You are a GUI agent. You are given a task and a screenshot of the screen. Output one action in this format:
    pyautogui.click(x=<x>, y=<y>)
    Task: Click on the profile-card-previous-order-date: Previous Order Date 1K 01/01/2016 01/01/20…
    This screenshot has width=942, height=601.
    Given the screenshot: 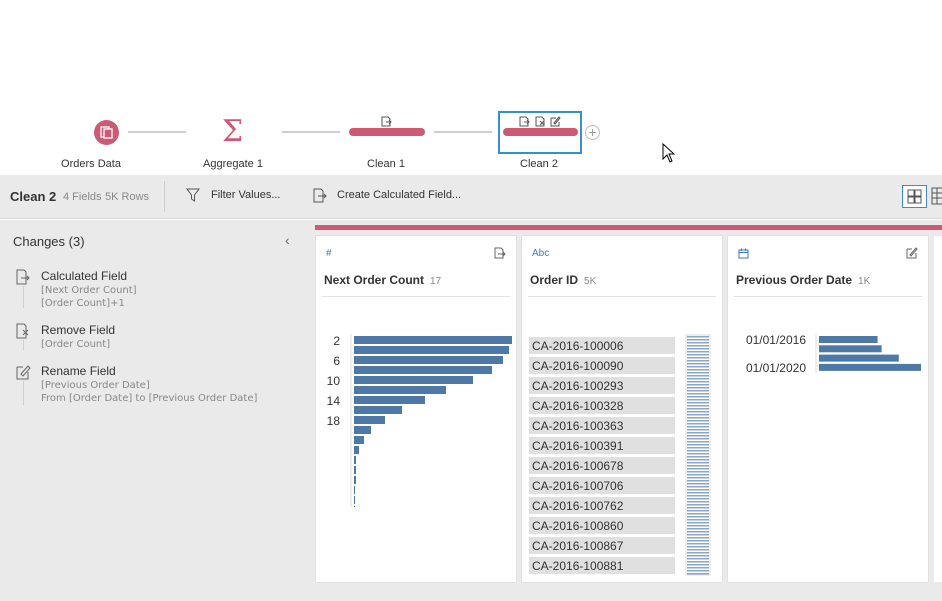 What is the action you would take?
    pyautogui.click(x=828, y=409)
    